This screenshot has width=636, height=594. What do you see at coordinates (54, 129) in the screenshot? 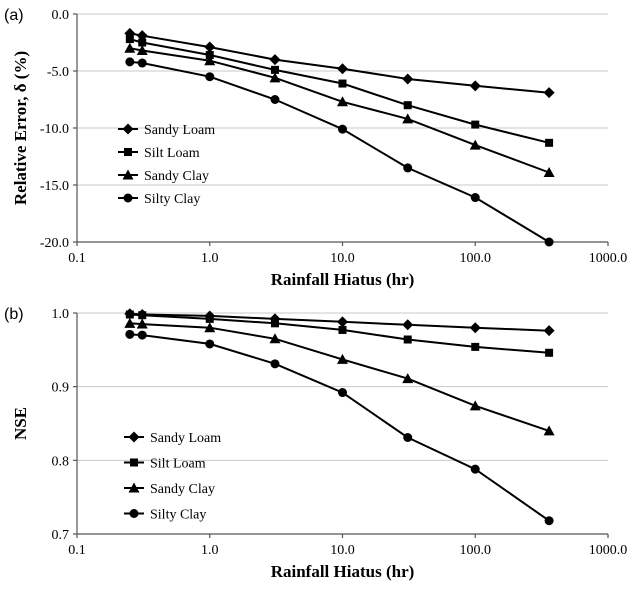
I see `y-tick-label: -10.0` at bounding box center [54, 129].